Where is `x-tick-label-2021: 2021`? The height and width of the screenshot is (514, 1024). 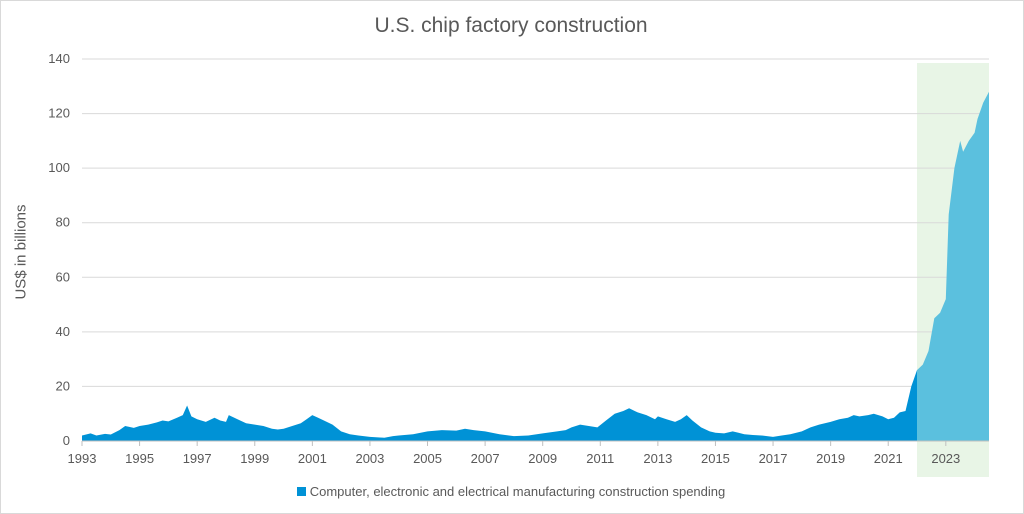
x-tick-label-2021: 2021 is located at coordinates (888, 458).